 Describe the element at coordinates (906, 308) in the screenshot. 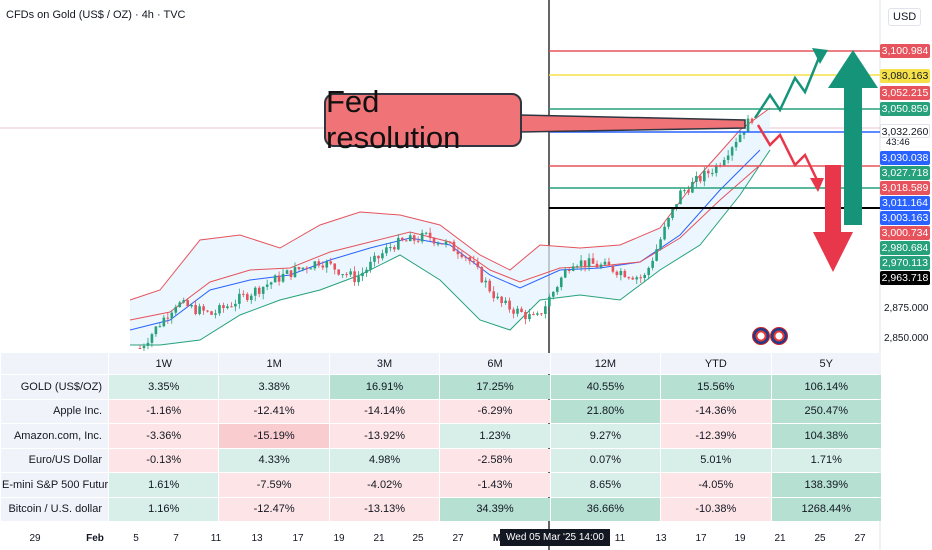

I see `price-tick-2875: 2,875.000` at that location.